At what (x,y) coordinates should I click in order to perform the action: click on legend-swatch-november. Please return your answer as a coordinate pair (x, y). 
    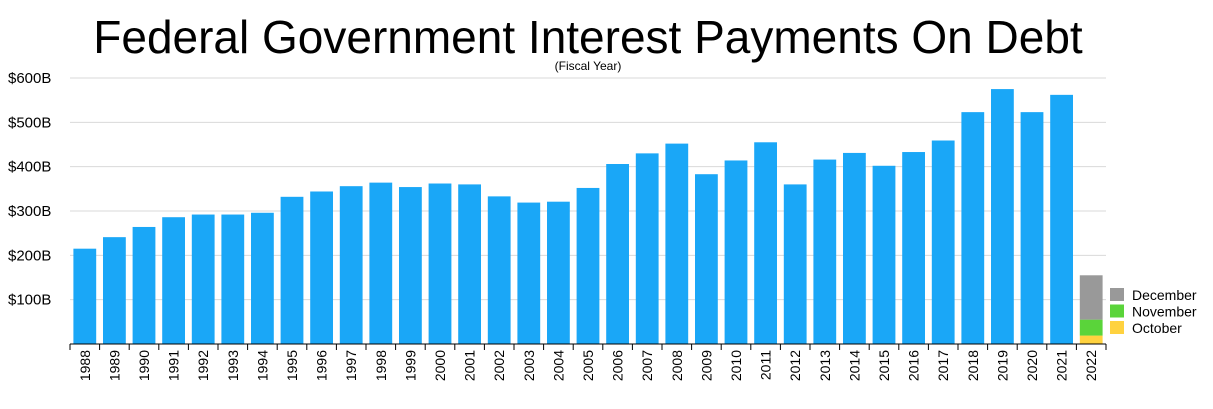
    Looking at the image, I should click on (1117, 311).